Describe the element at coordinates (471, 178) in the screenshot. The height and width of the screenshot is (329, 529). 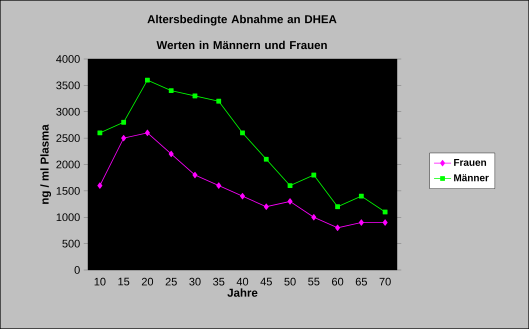
I see `legend-label: Männer` at that location.